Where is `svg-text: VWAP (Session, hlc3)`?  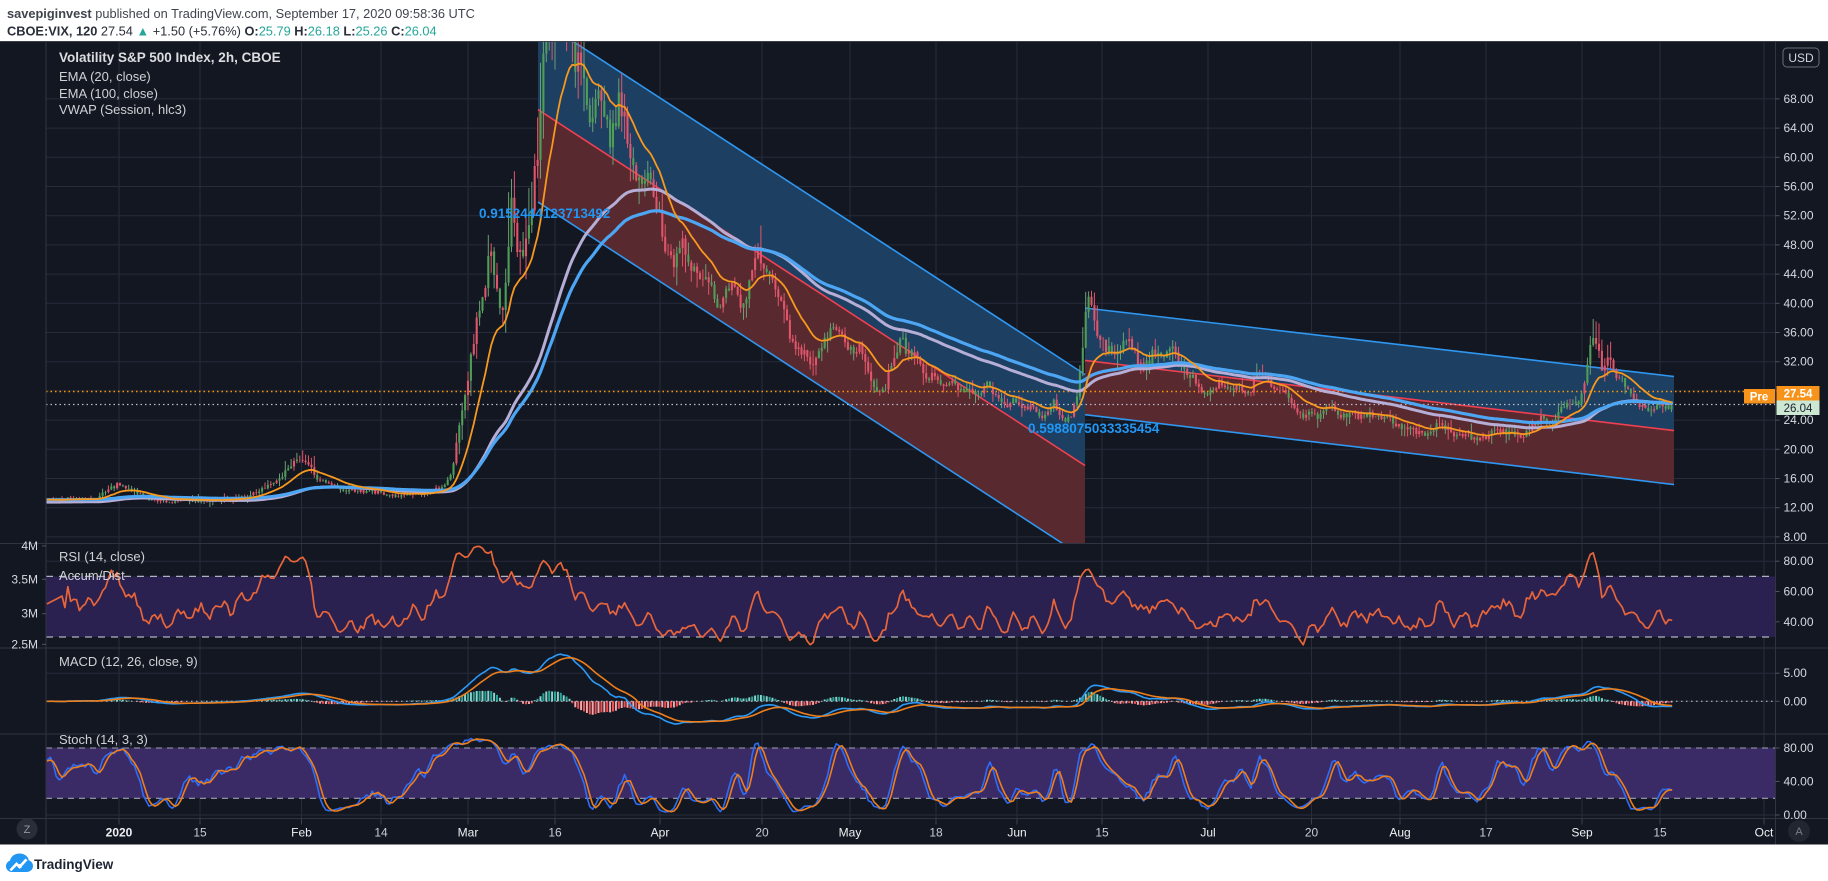
svg-text: VWAP (Session, hlc3) is located at coordinates (122, 109).